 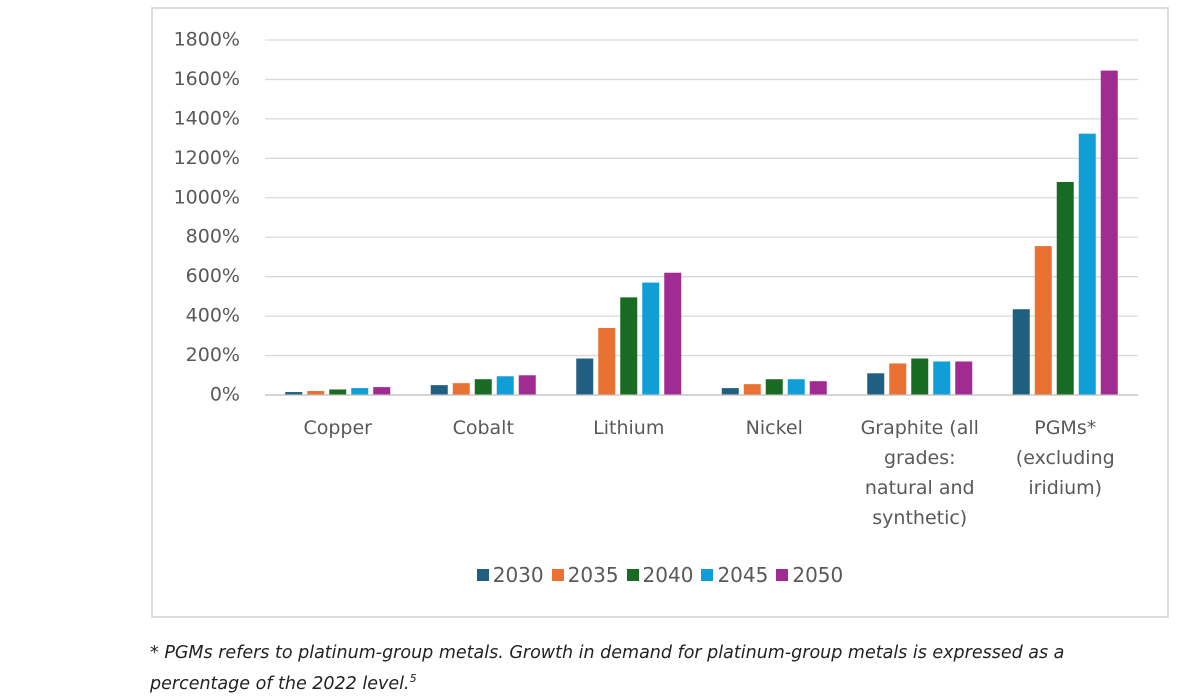 I want to click on x-tick-label: PGMs* (excluding iridium), so click(x=1065, y=458).